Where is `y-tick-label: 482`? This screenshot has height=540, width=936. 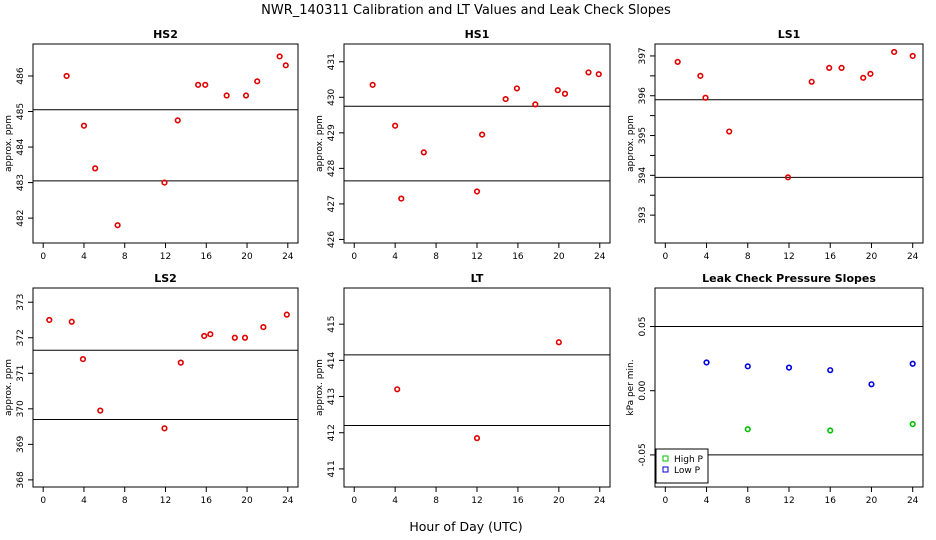
y-tick-label: 482 is located at coordinates (21, 218).